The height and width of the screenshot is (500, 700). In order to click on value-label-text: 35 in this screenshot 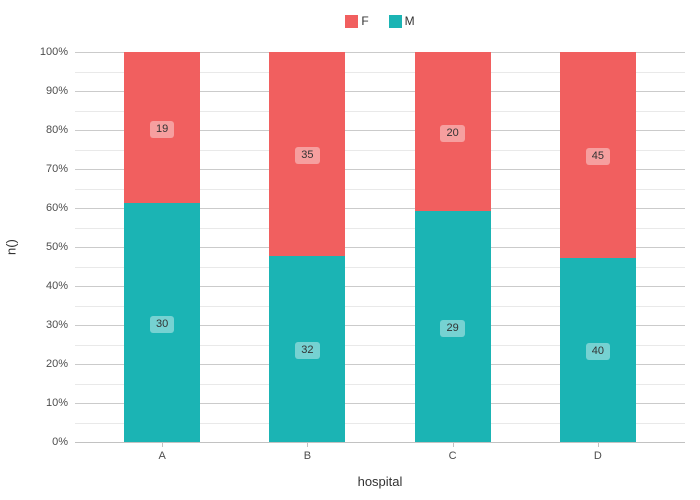, I will do `click(307, 155)`.